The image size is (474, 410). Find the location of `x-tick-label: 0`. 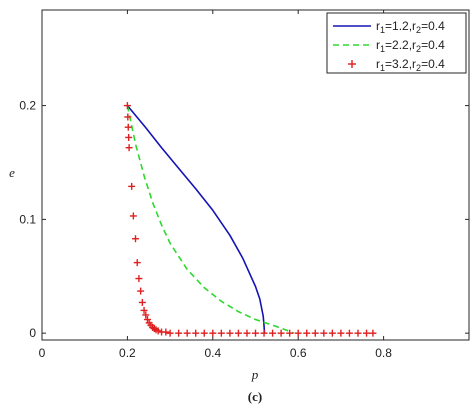

x-tick-label: 0 is located at coordinates (42, 353).